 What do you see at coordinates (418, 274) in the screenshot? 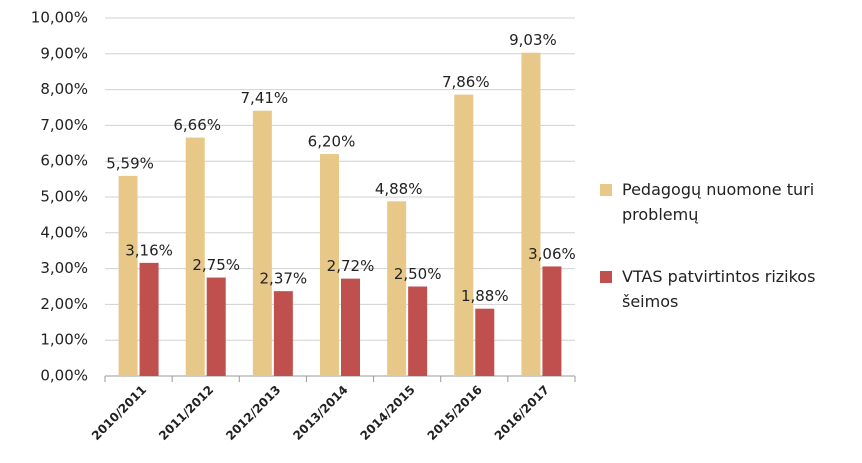
I see `value-label: 2,50%` at bounding box center [418, 274].